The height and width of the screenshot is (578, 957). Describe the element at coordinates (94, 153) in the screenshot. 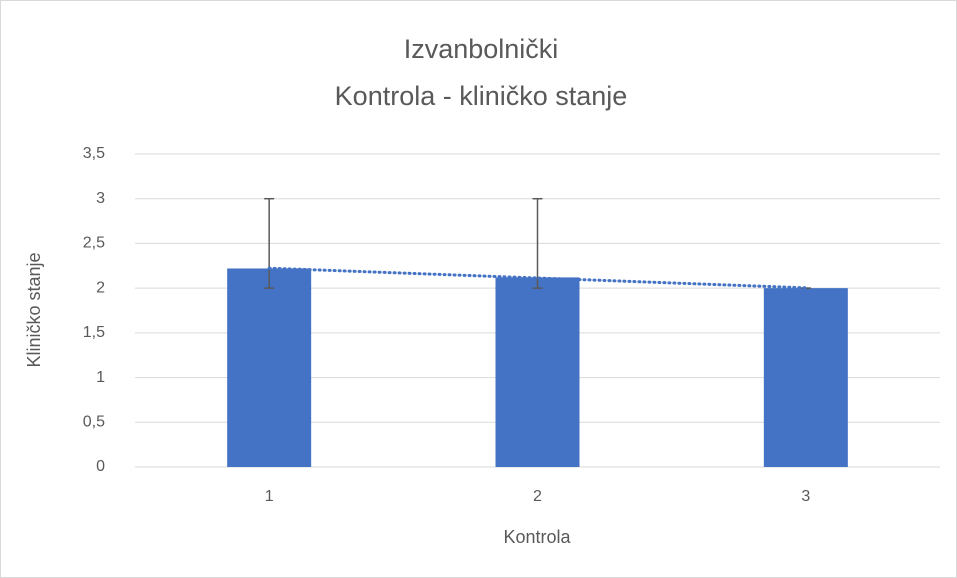

I see `y-tick-label: 3,5` at that location.